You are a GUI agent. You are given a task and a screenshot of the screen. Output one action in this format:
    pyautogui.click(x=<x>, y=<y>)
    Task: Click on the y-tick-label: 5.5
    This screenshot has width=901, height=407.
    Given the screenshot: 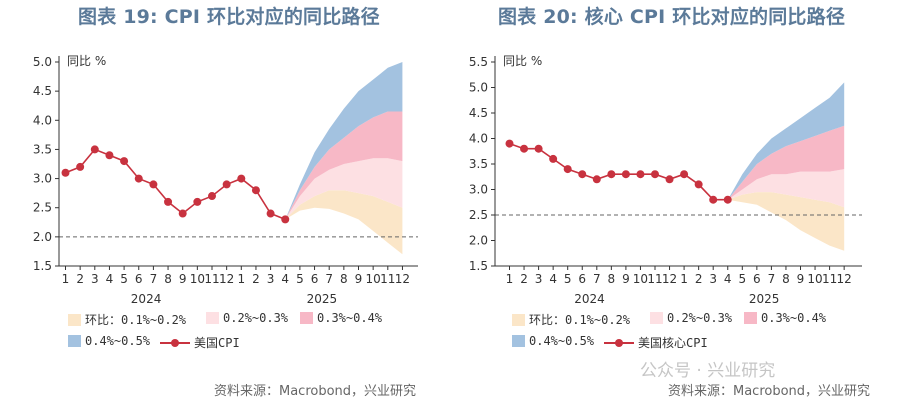 What is the action you would take?
    pyautogui.click(x=478, y=62)
    